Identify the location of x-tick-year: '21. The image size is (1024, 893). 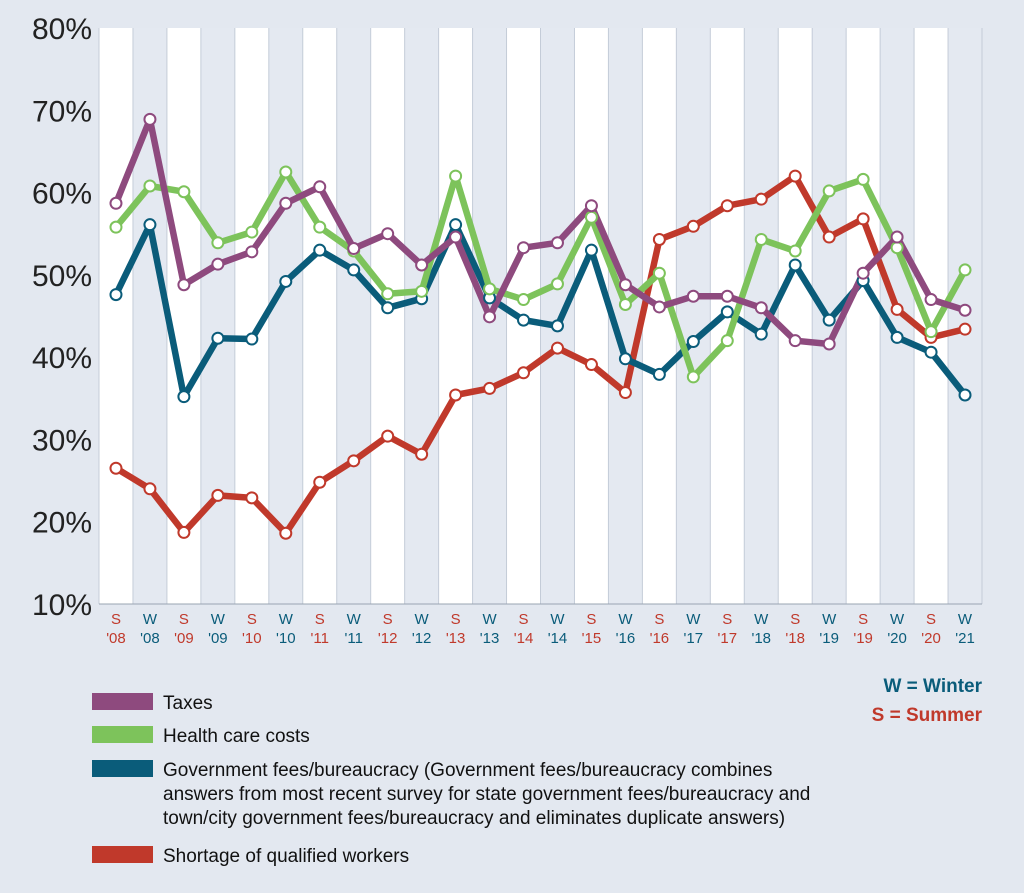
(965, 638).